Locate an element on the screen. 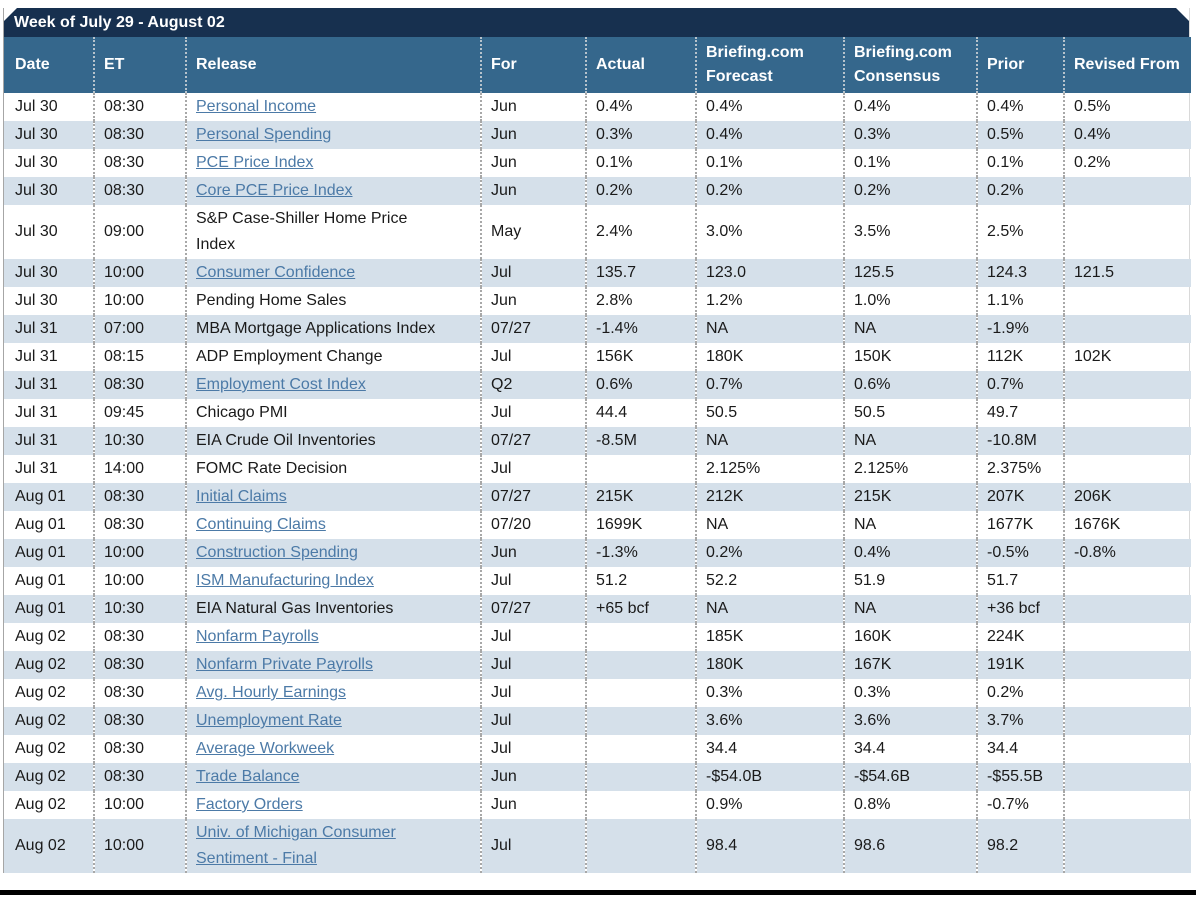 The image size is (1196, 897). release-link: Unemployment Rate is located at coordinates (269, 720).